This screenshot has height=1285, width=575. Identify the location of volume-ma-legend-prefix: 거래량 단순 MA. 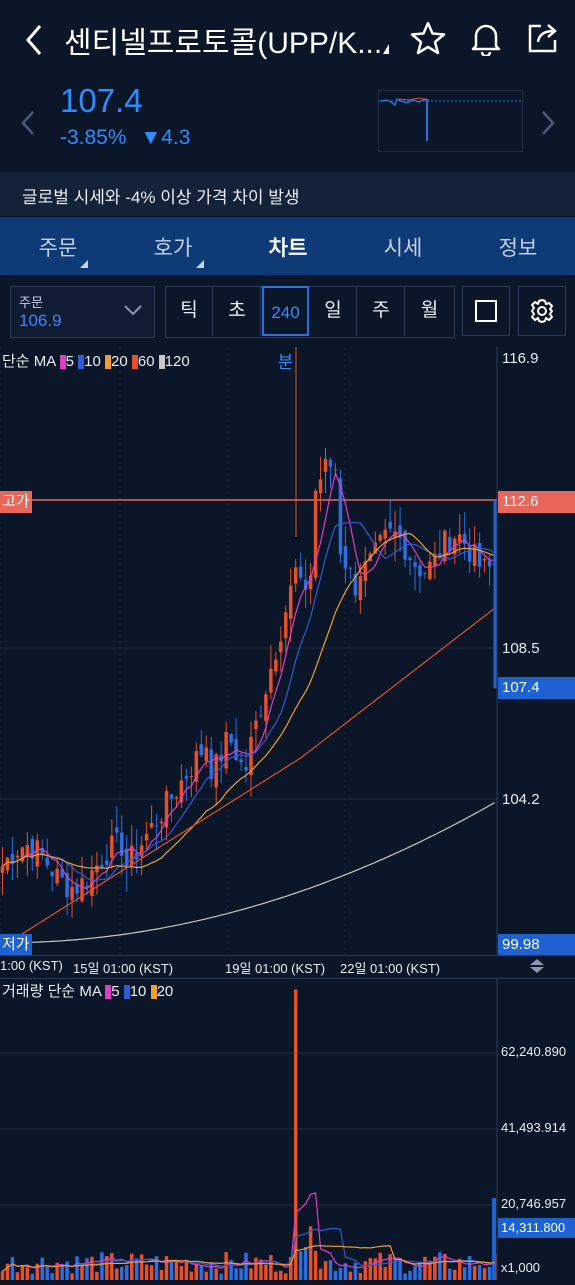
(52, 991).